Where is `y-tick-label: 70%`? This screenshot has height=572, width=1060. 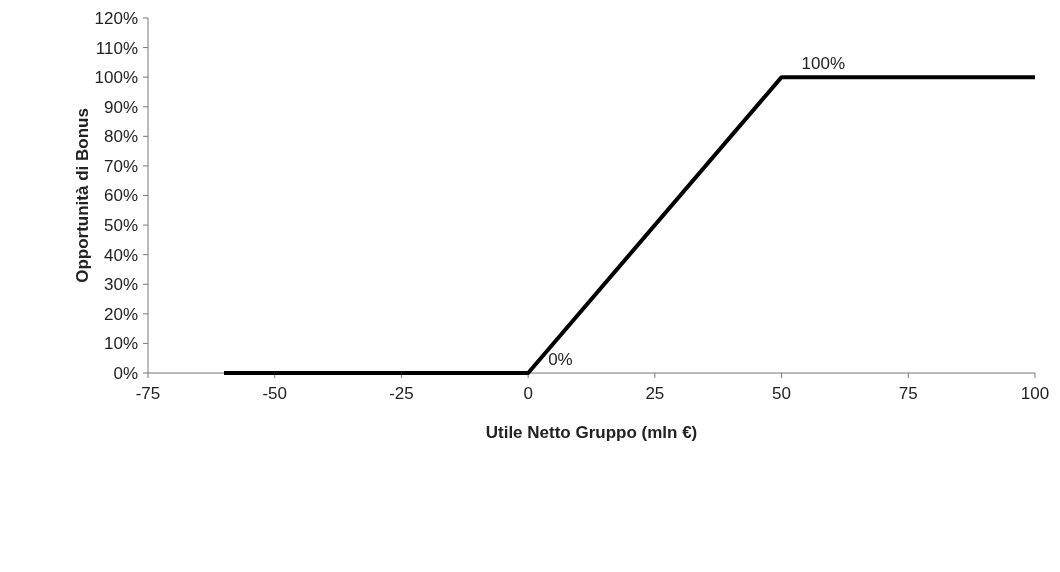 y-tick-label: 70% is located at coordinates (120, 166).